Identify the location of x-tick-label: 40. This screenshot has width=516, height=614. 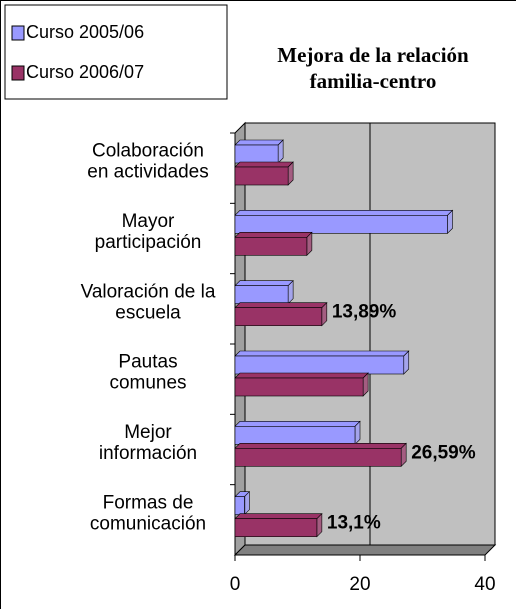
(484, 584).